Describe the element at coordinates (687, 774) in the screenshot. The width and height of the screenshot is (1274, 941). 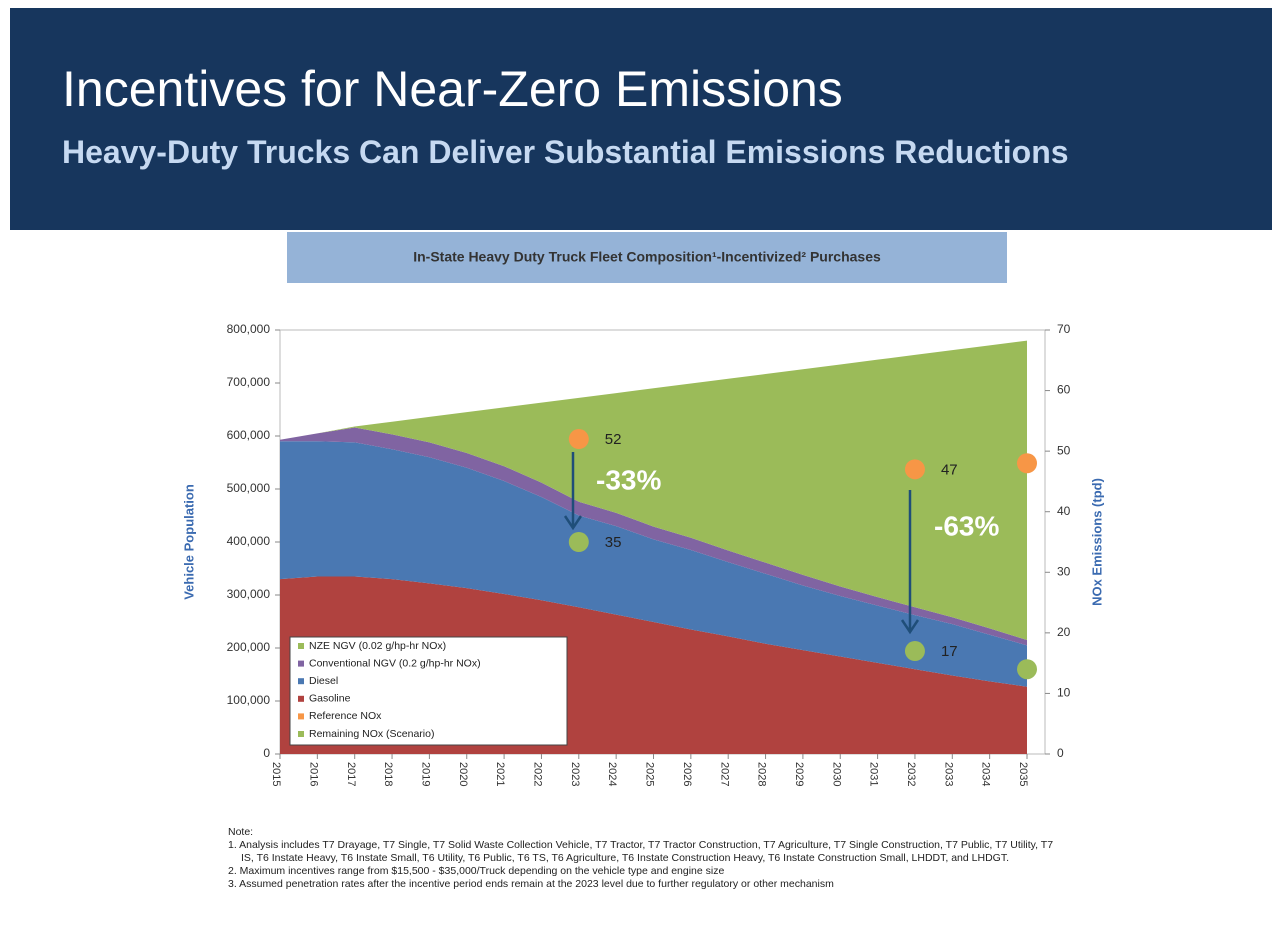
I see `x-tick-label: 2026` at that location.